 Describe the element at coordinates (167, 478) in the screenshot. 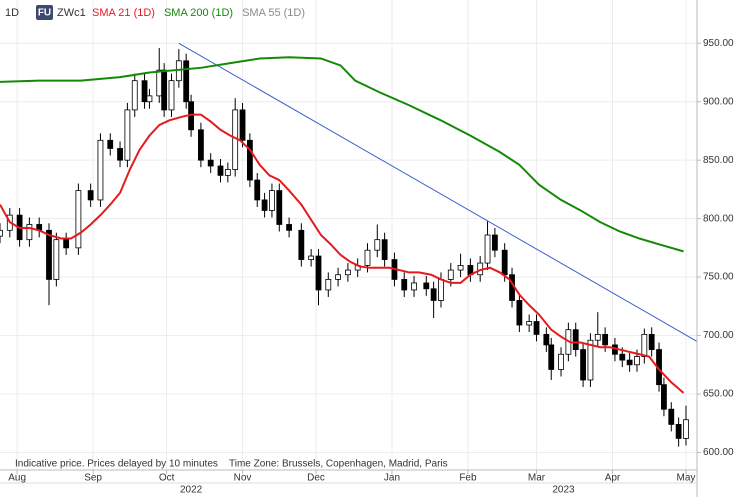

I see `x-tick-label: Oct` at that location.